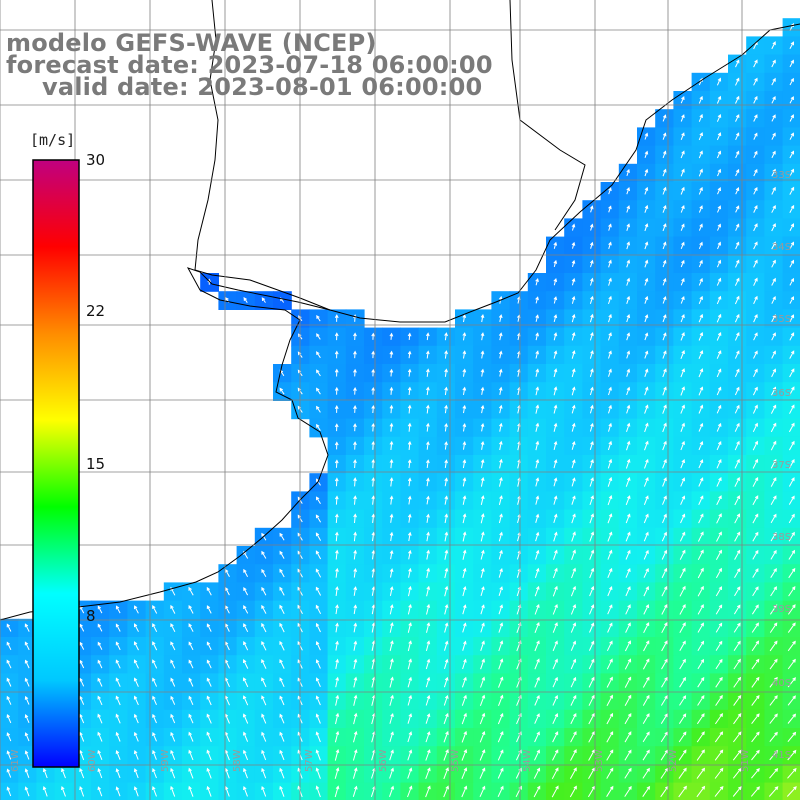 Image resolution: width=800 pixels, height=800 pixels. I want to click on latitude-labels: 33S 34S 35S 36S 37S 38S 39S 40S 41S, so click(781, 465).